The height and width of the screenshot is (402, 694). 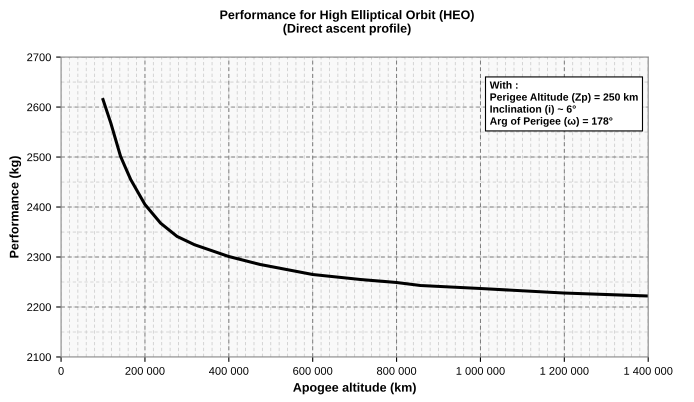 I want to click on x-tick-label: 1 200 000, so click(x=564, y=370).